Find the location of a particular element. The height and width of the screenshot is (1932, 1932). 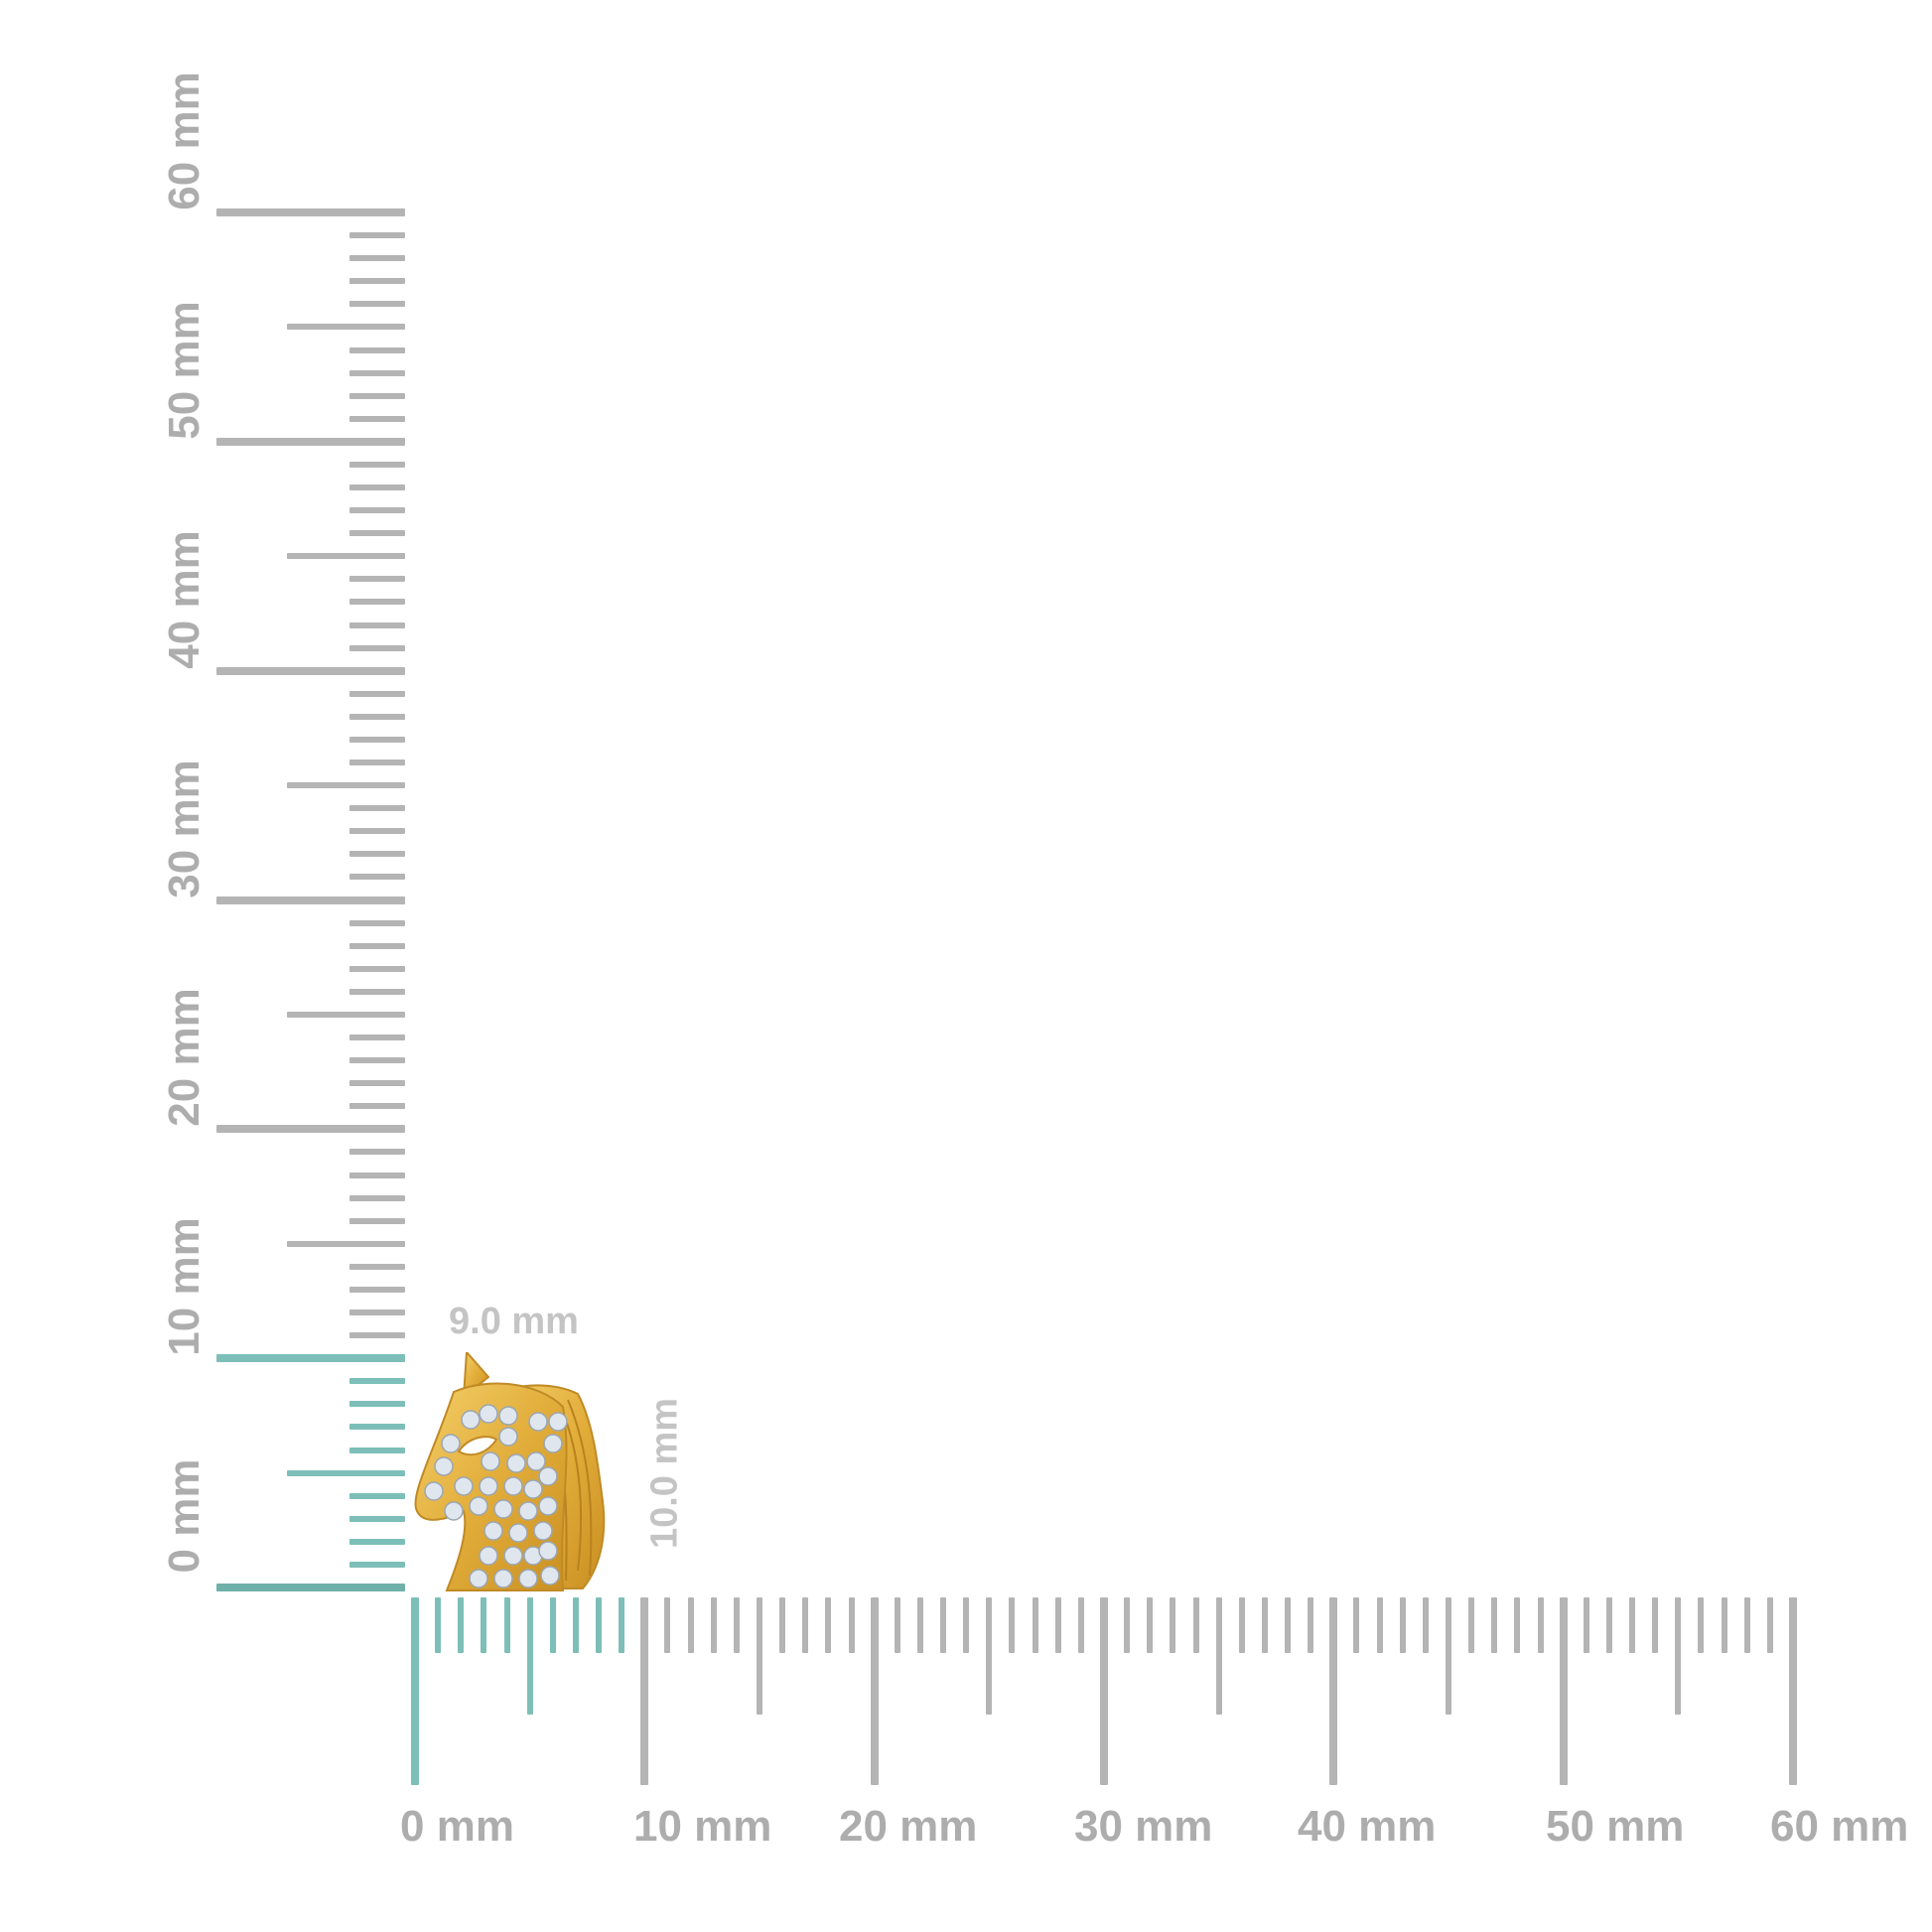

horizontal-tick-label: 20 mm is located at coordinates (909, 1827).